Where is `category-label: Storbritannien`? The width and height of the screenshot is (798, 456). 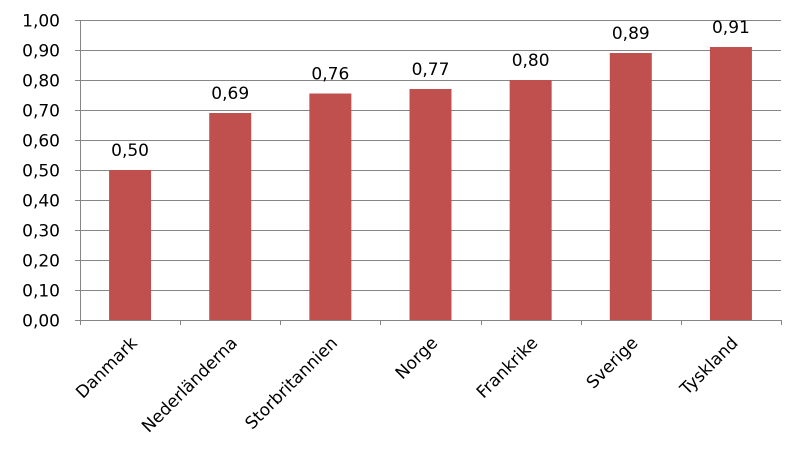
category-label: Storbritannien is located at coordinates (292, 383).